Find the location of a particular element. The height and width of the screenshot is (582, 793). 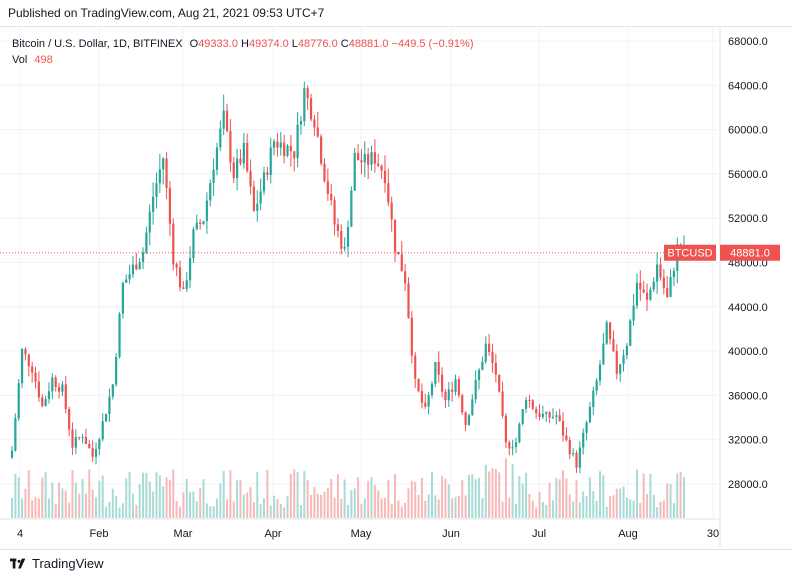

price-tag-bg is located at coordinates (750, 252).